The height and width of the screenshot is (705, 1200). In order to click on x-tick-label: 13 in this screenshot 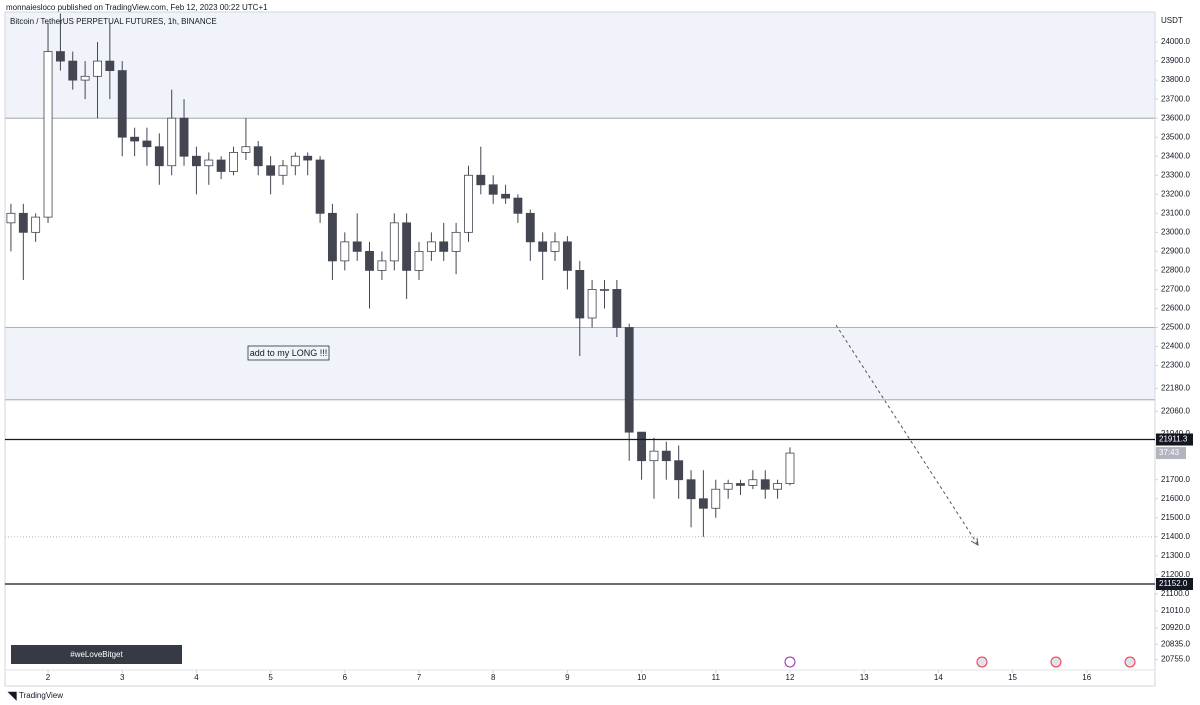, I will do `click(864, 677)`.